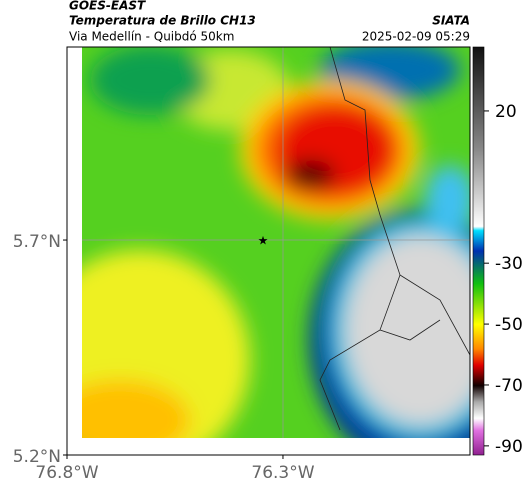  Describe the element at coordinates (416, 37) in the screenshot. I see `datetime: 2025-02-09 05:29` at that location.